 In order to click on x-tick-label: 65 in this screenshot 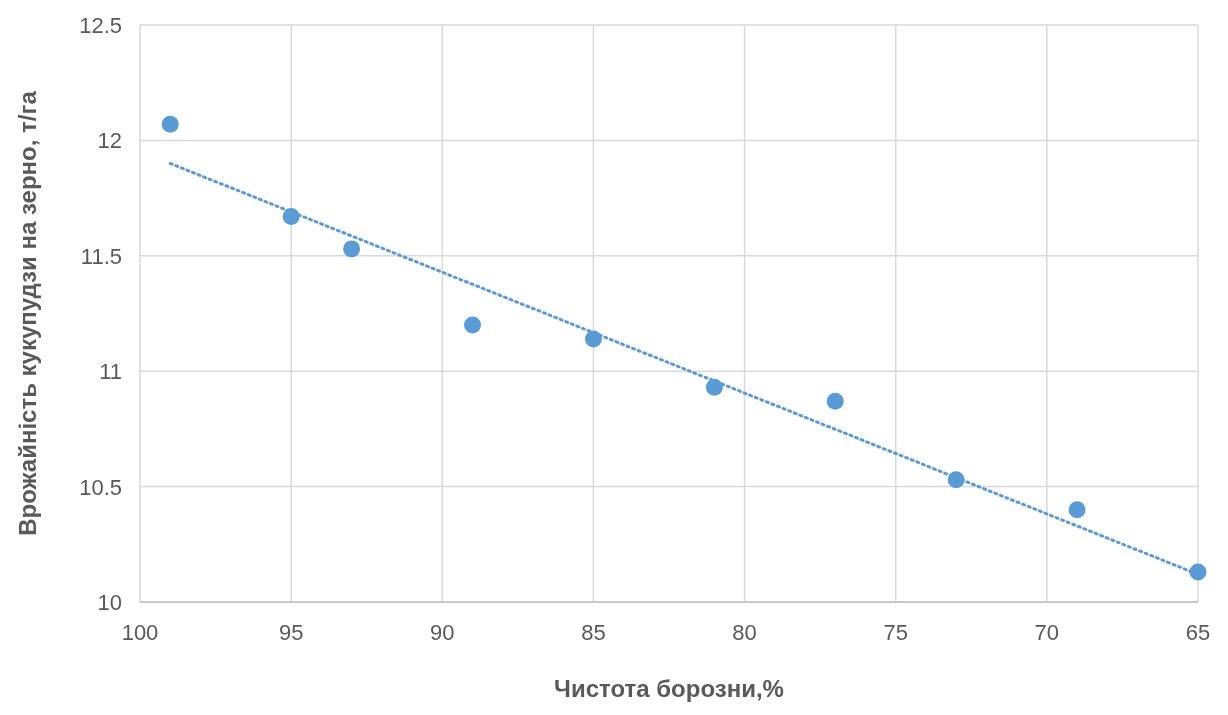, I will do `click(1198, 632)`.